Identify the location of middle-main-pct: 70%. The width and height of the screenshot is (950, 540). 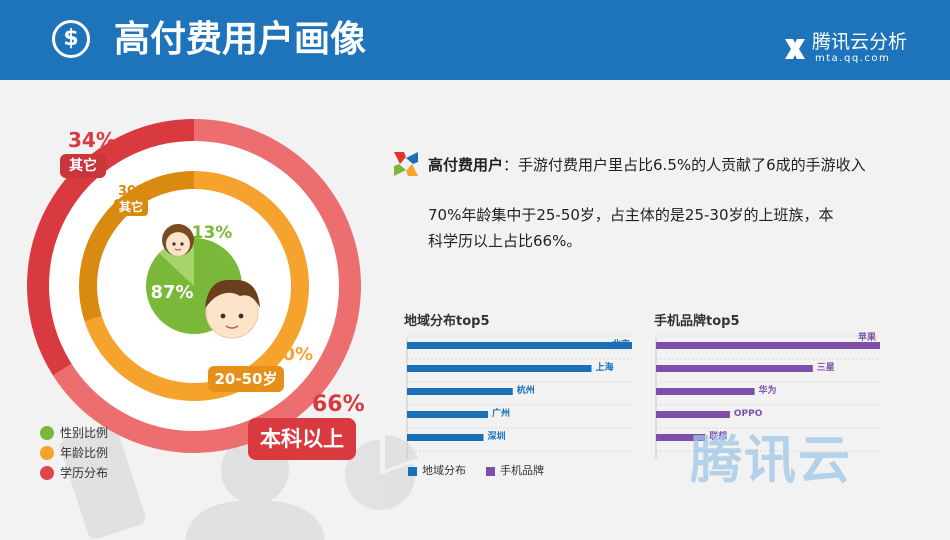
(292, 354).